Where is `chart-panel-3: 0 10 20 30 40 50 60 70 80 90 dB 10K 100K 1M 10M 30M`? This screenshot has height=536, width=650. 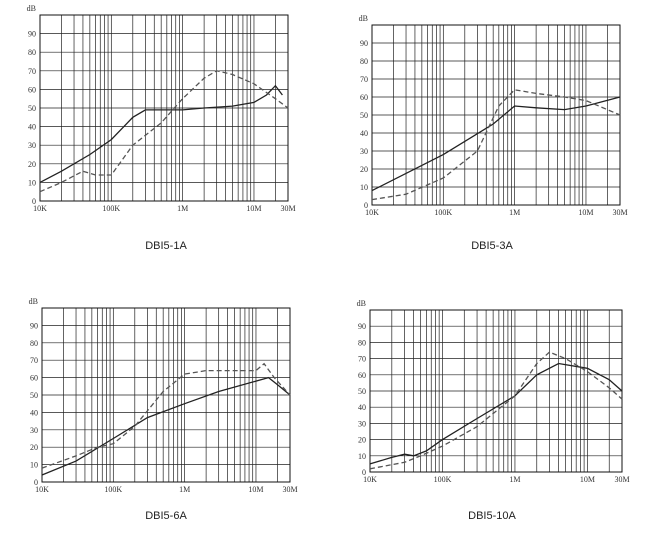 chart-panel-3: 0 10 20 30 40 50 60 70 80 90 dB 10K 100K 1M 10M 30M is located at coordinates (493, 391).